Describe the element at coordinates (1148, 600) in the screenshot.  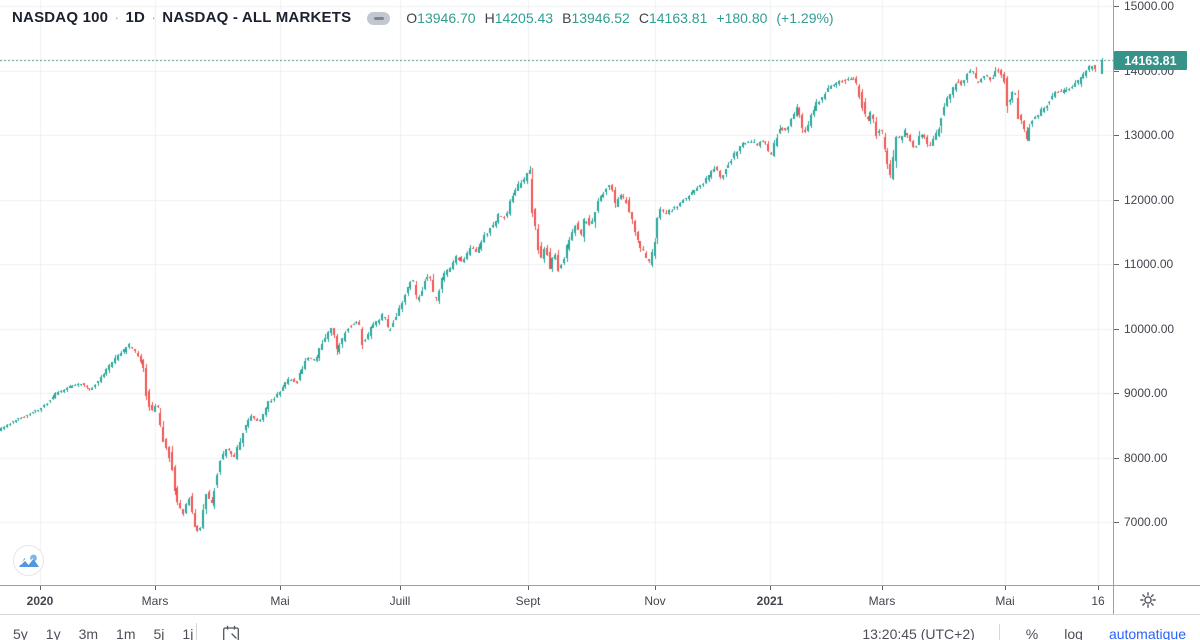
I see `gear-icon` at that location.